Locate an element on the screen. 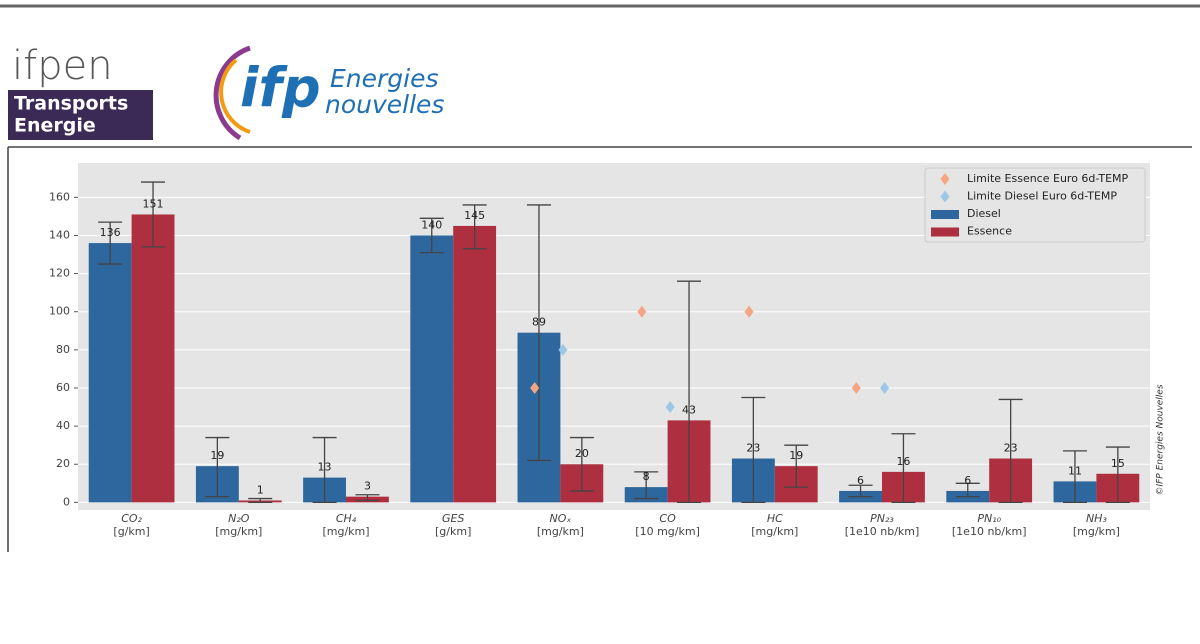 The width and height of the screenshot is (1200, 644). x-tick-label: PN₂₃ is located at coordinates (882, 518).